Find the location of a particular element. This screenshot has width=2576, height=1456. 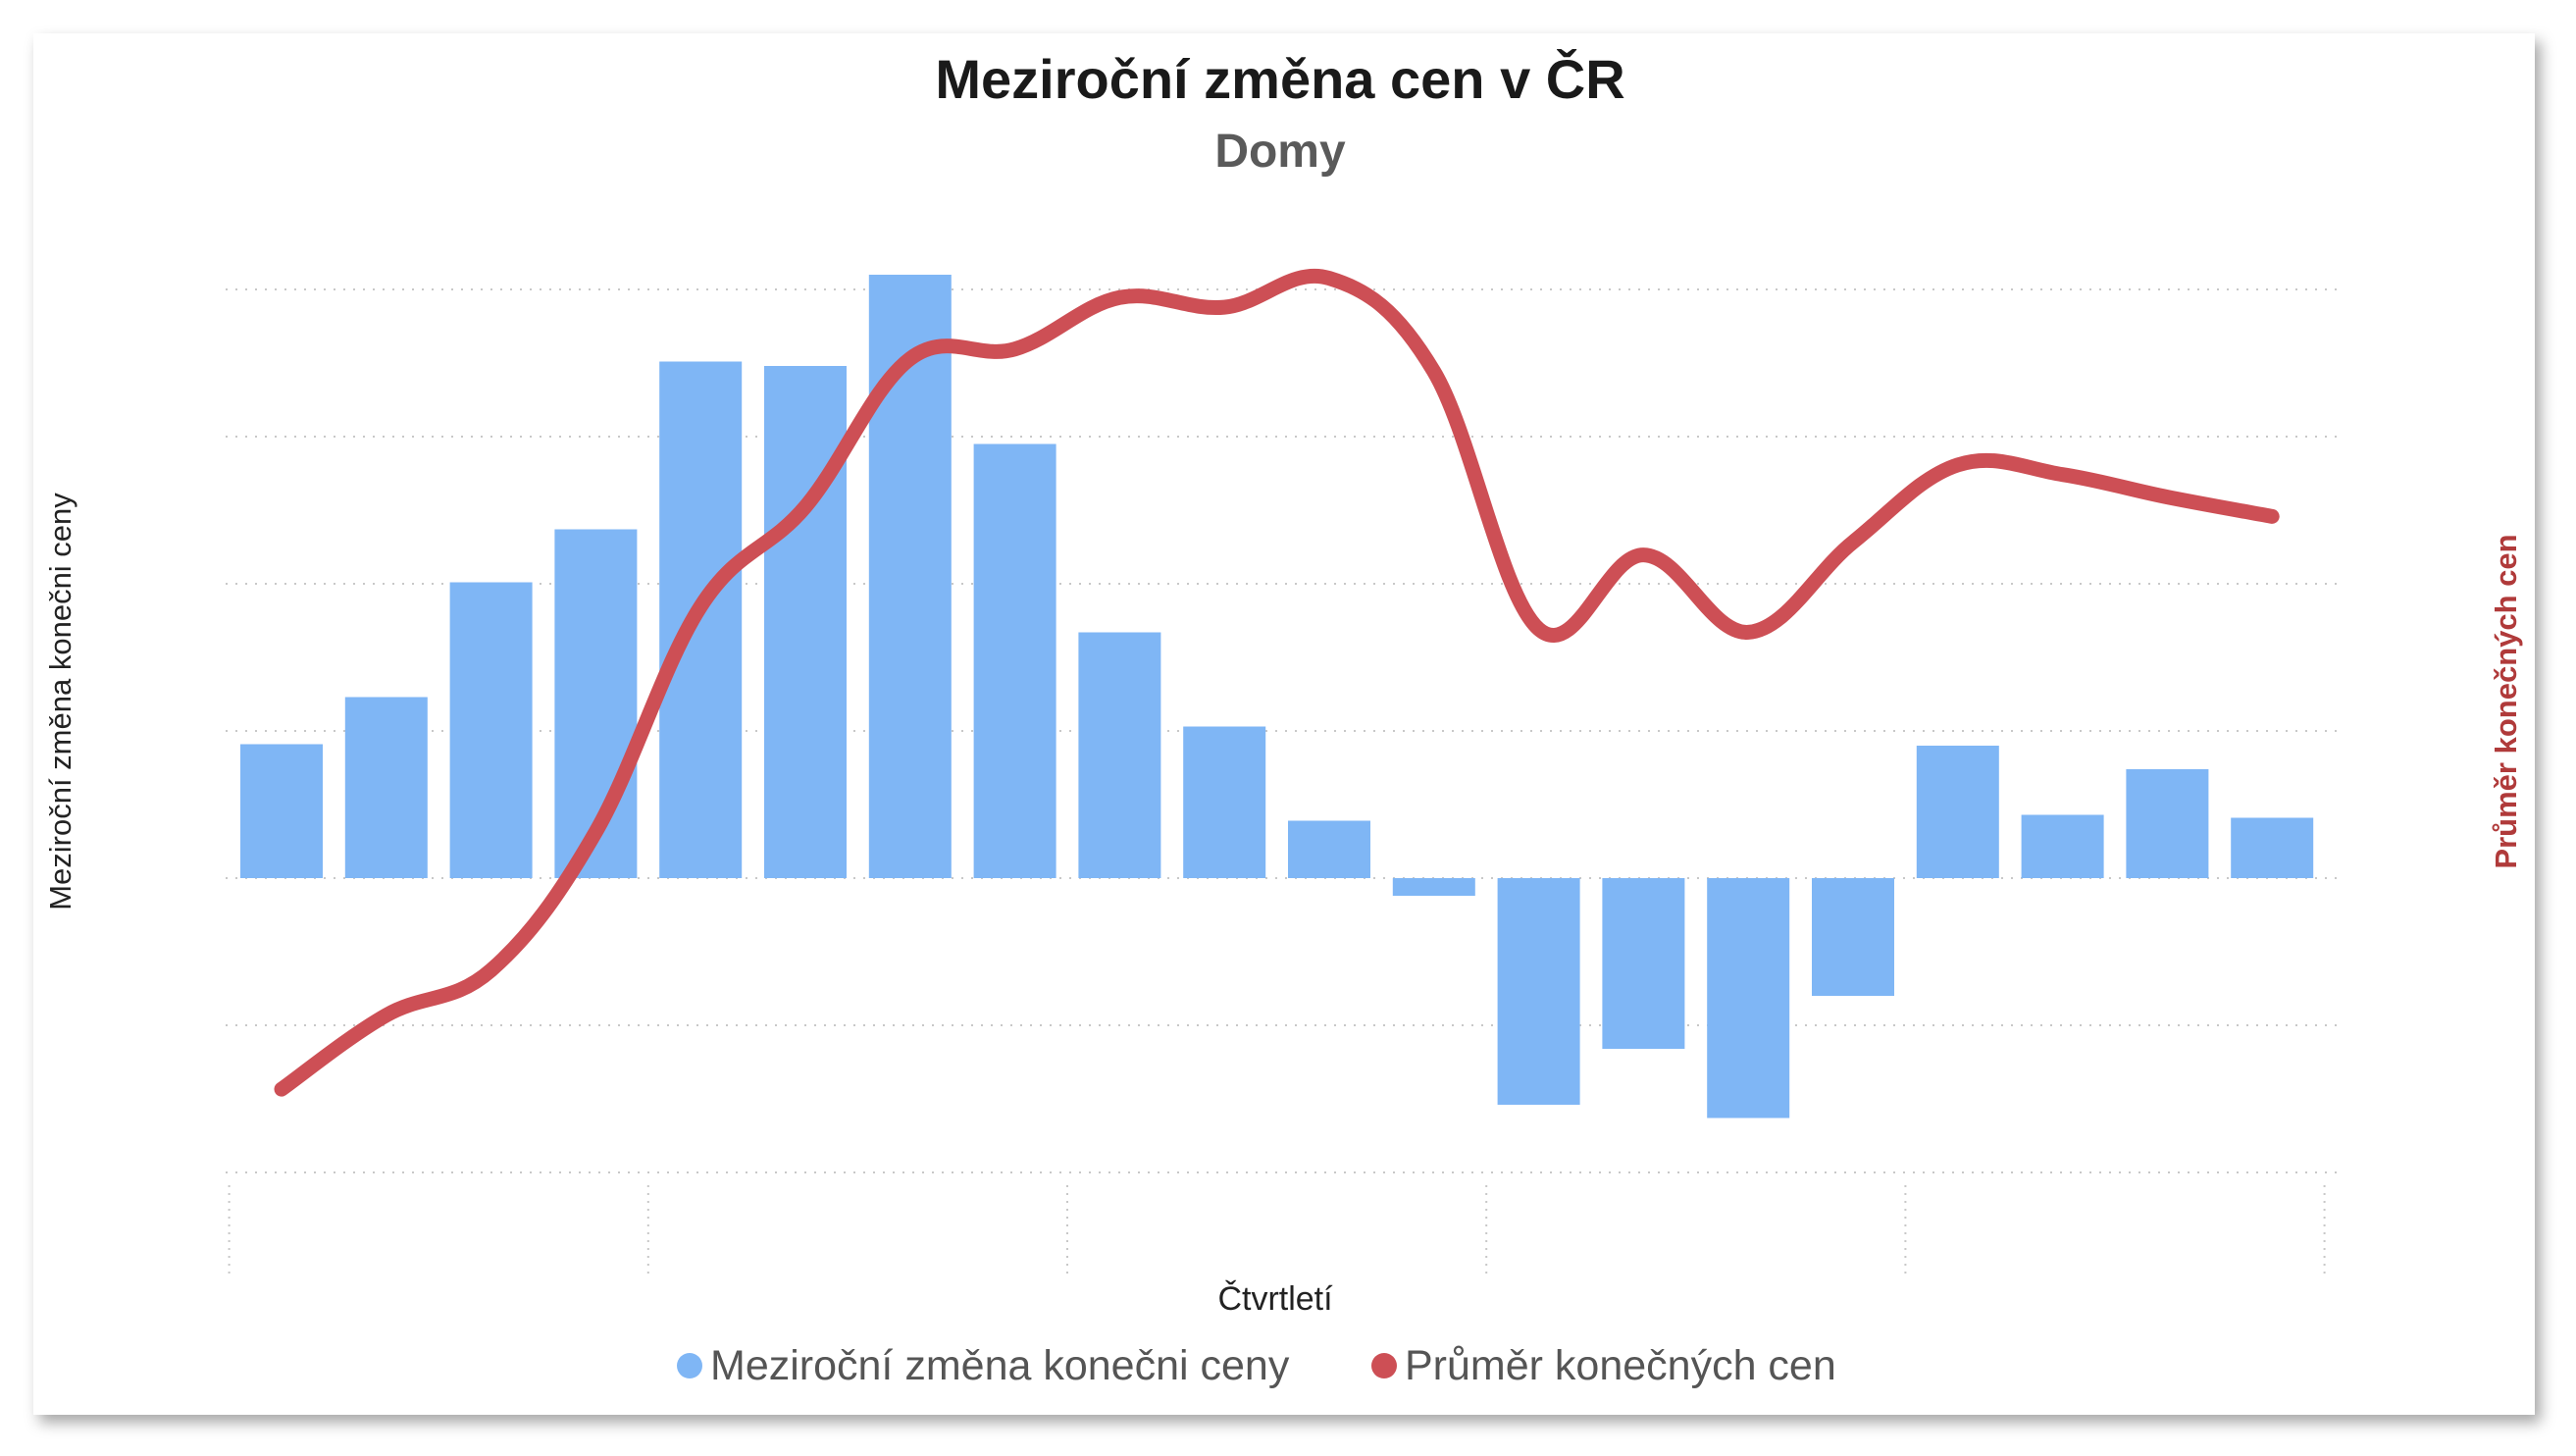

x-axis is located at coordinates (1277, 1230).